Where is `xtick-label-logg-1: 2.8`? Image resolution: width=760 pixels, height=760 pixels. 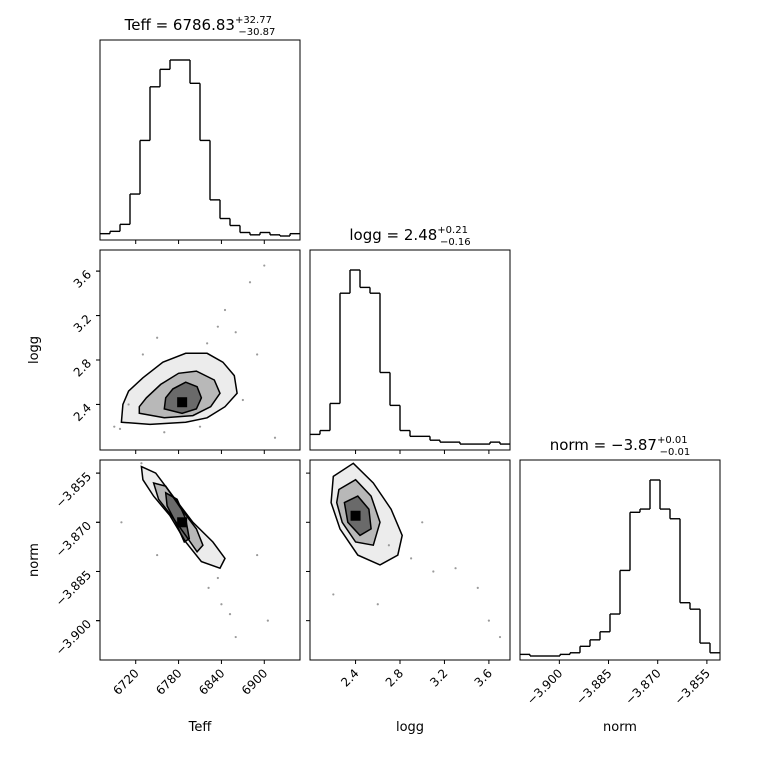
xtick-label-logg-1: 2.8 is located at coordinates (394, 677).